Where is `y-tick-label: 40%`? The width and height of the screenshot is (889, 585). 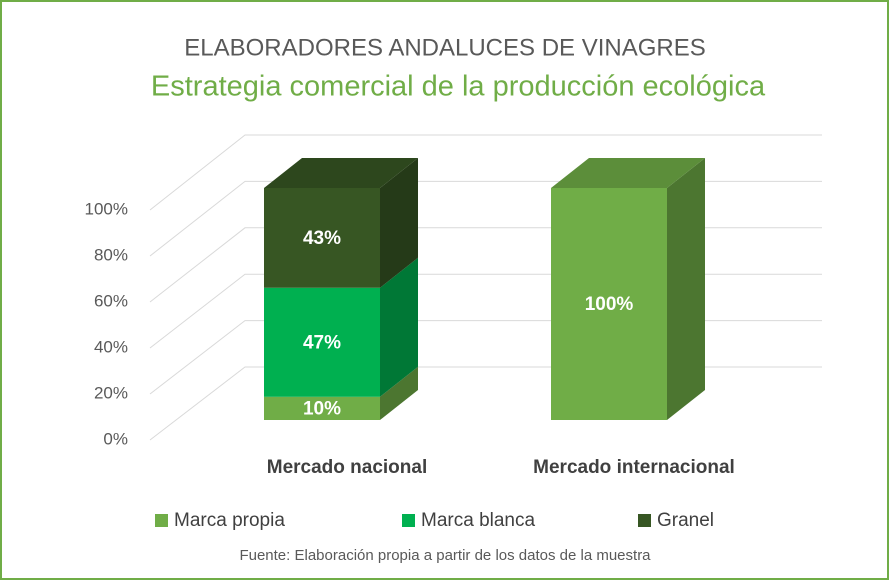
y-tick-label: 40% is located at coordinates (111, 346).